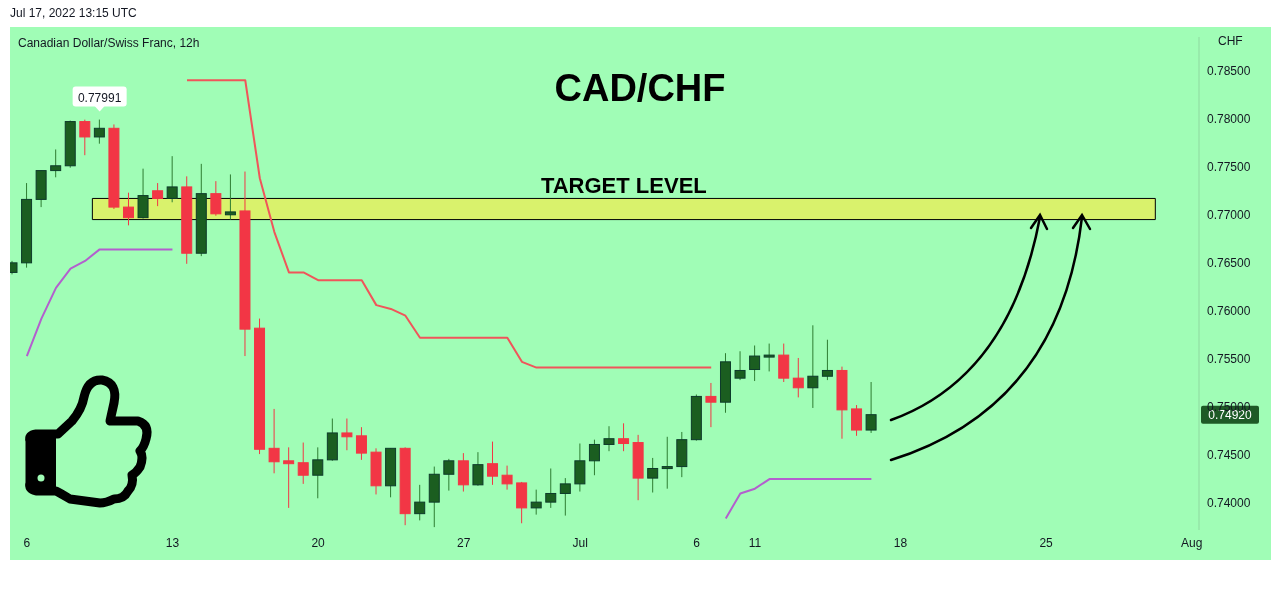  What do you see at coordinates (1229, 70) in the screenshot?
I see `y-tick-label: 0.78500` at bounding box center [1229, 70].